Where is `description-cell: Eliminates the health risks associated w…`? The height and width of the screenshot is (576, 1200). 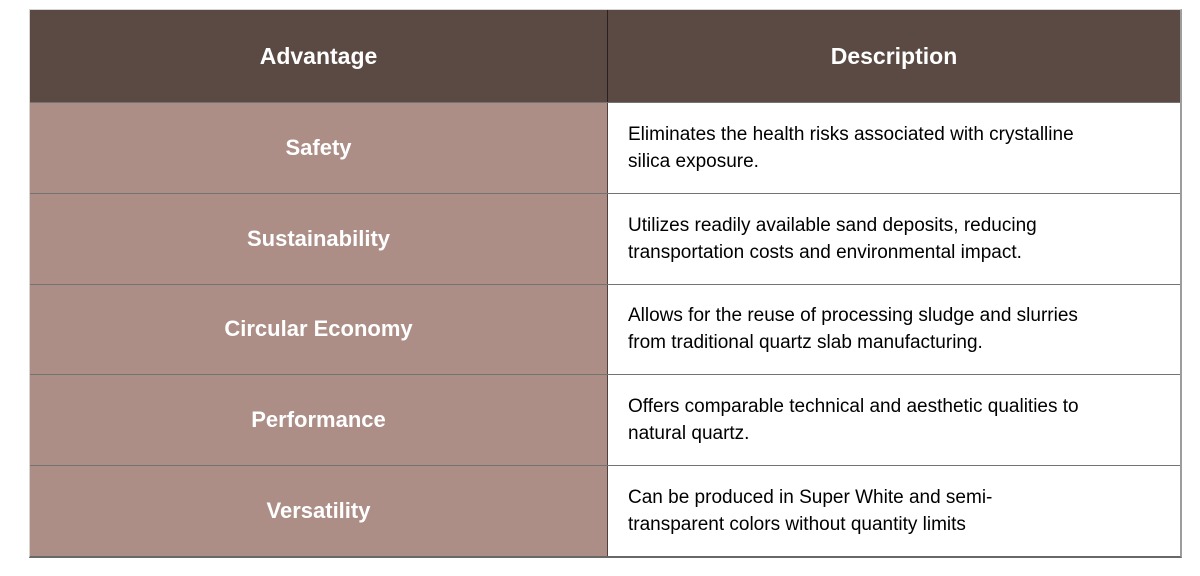 description-cell: Eliminates the health risks associated w… is located at coordinates (894, 148).